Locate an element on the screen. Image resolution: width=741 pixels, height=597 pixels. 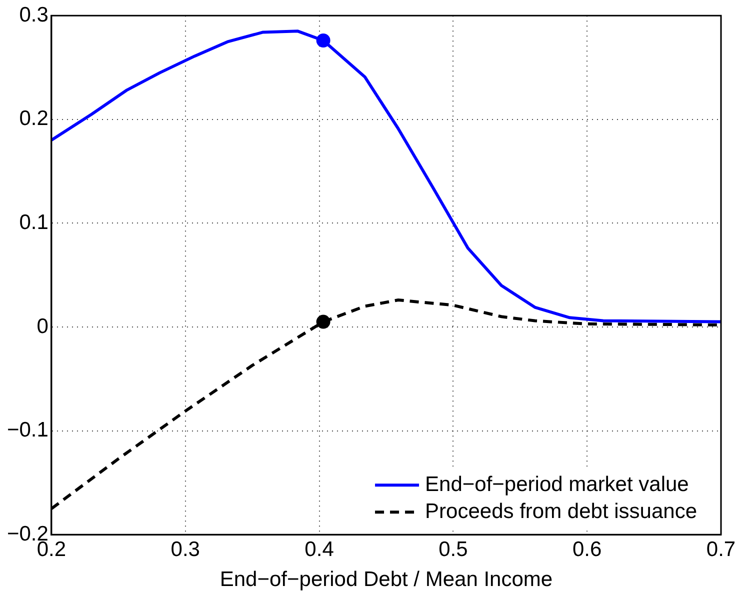
y-tick-label: 0.3 is located at coordinates (33, 14).